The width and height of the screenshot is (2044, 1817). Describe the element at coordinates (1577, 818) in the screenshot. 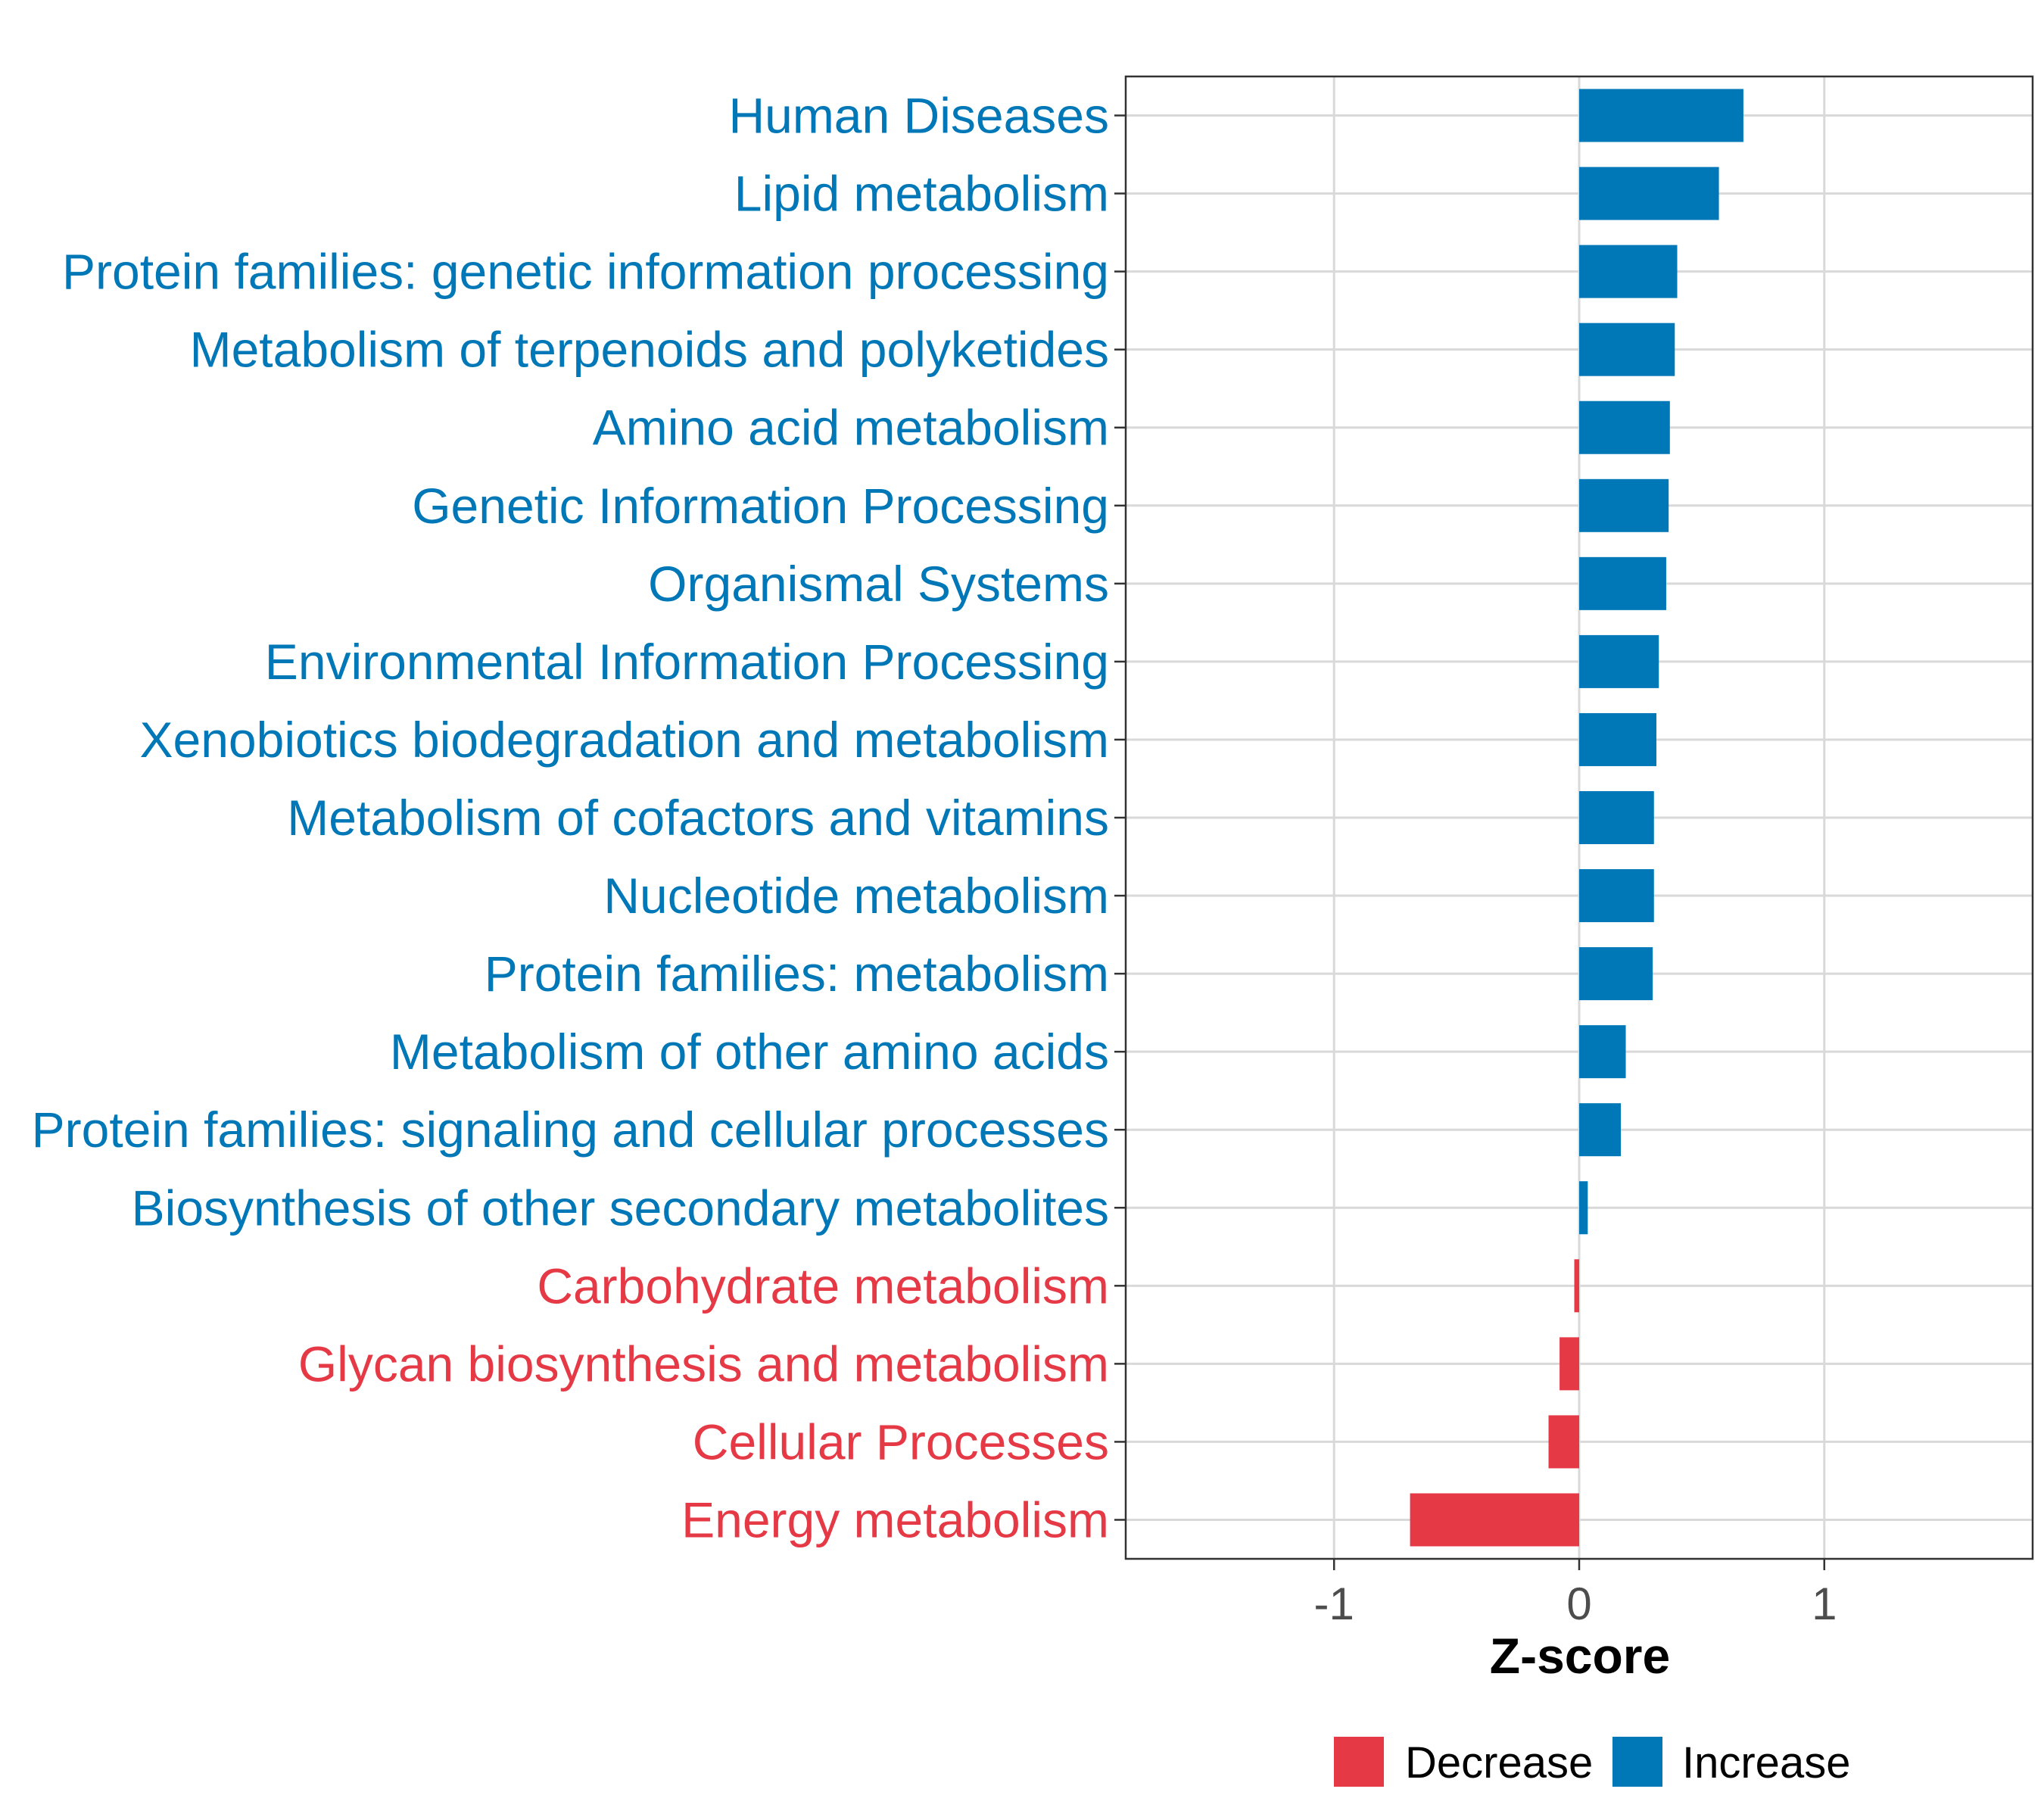

I see `bar-layer` at that location.